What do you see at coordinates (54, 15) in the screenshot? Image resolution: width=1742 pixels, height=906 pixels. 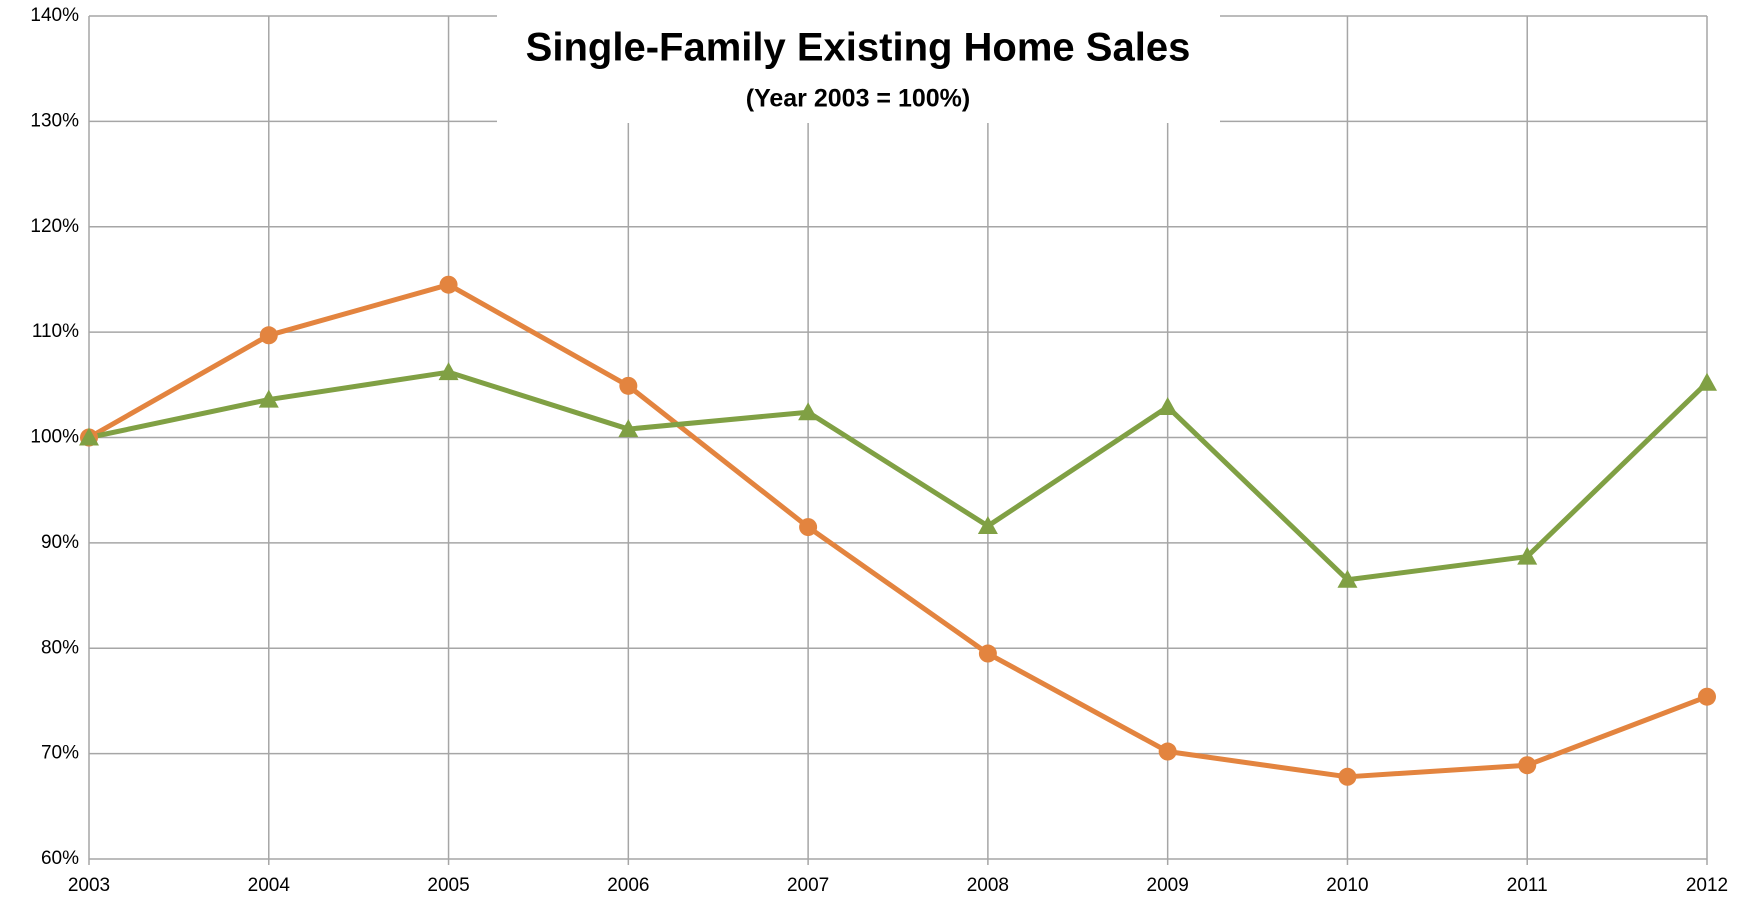 I see `y-tick-label: 140%` at bounding box center [54, 15].